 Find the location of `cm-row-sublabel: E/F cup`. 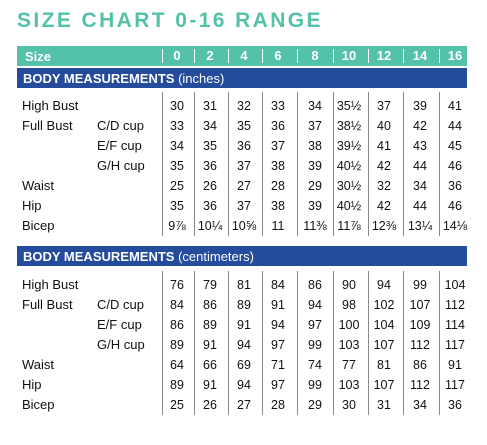

cm-row-sublabel: E/F cup is located at coordinates (119, 324).